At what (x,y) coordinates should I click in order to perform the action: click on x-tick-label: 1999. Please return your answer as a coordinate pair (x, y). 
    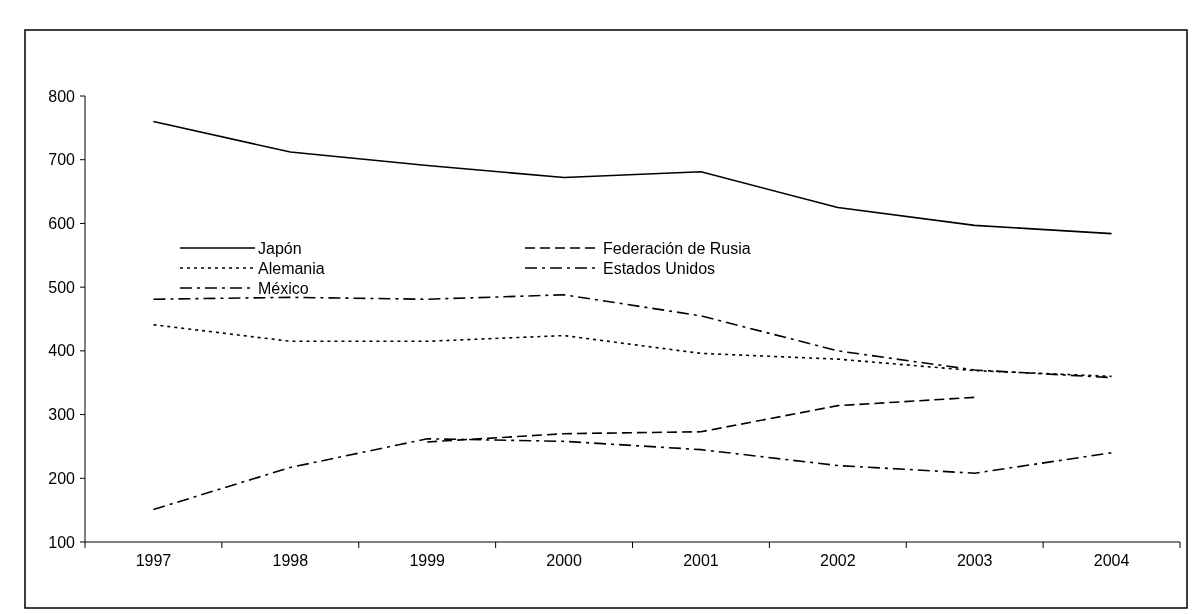
    Looking at the image, I should click on (427, 560).